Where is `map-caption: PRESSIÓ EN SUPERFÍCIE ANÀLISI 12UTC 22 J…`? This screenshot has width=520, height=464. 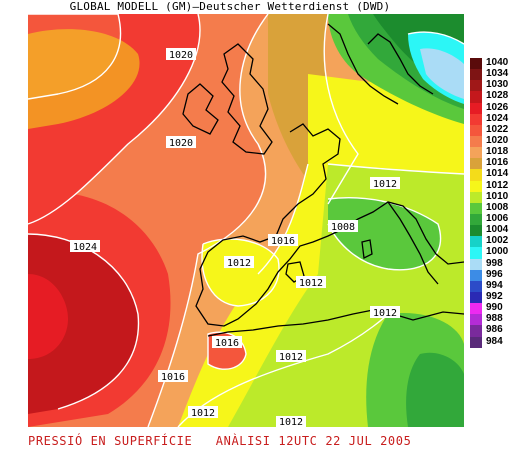
map-caption: PRESSIÓ EN SUPERFÍCIE ANÀLISI 12UTC 22 J… is located at coordinates (220, 441).